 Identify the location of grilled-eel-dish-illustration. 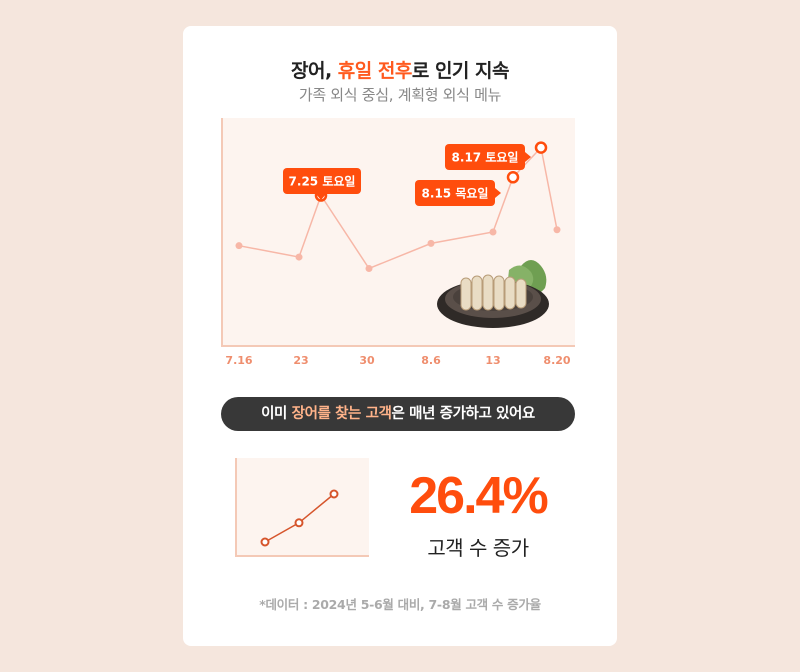
(493, 294).